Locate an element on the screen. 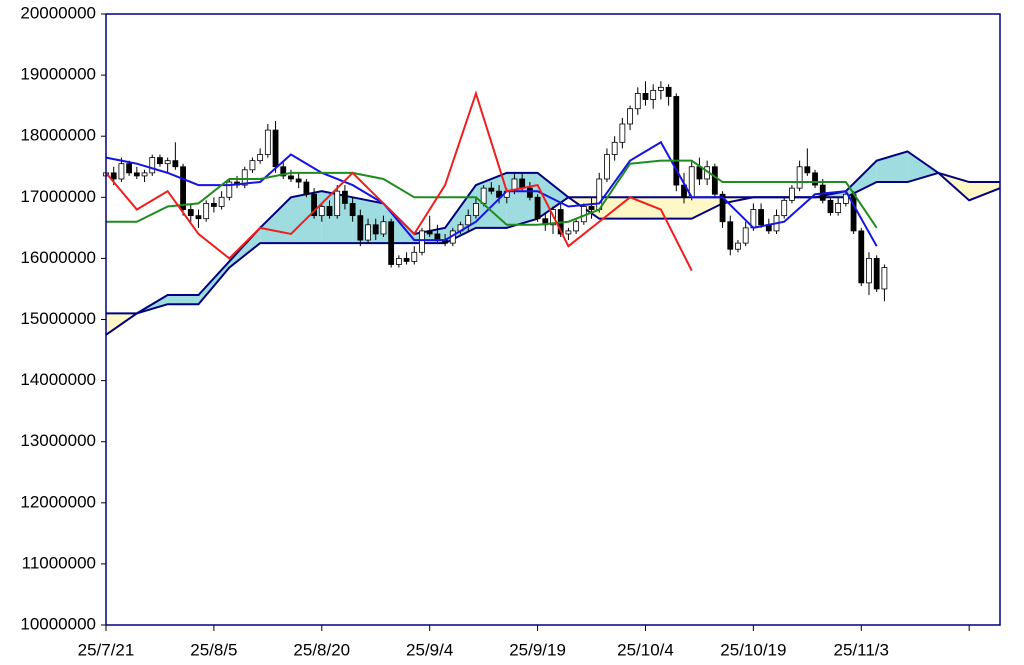 The height and width of the screenshot is (665, 1024). y-tick-label: 17000000 is located at coordinates (58, 196).